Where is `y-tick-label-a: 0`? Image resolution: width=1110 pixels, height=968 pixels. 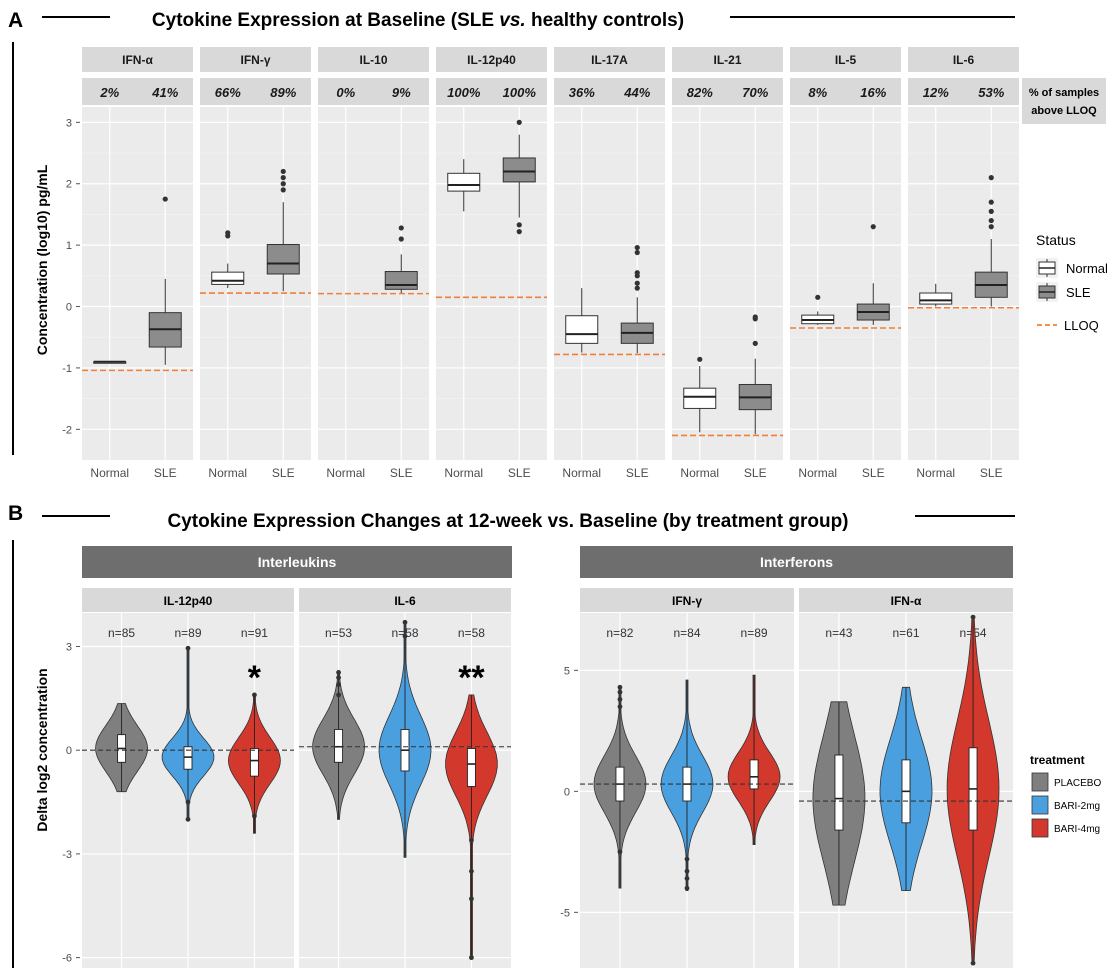 y-tick-label-a: 0 is located at coordinates (69, 308).